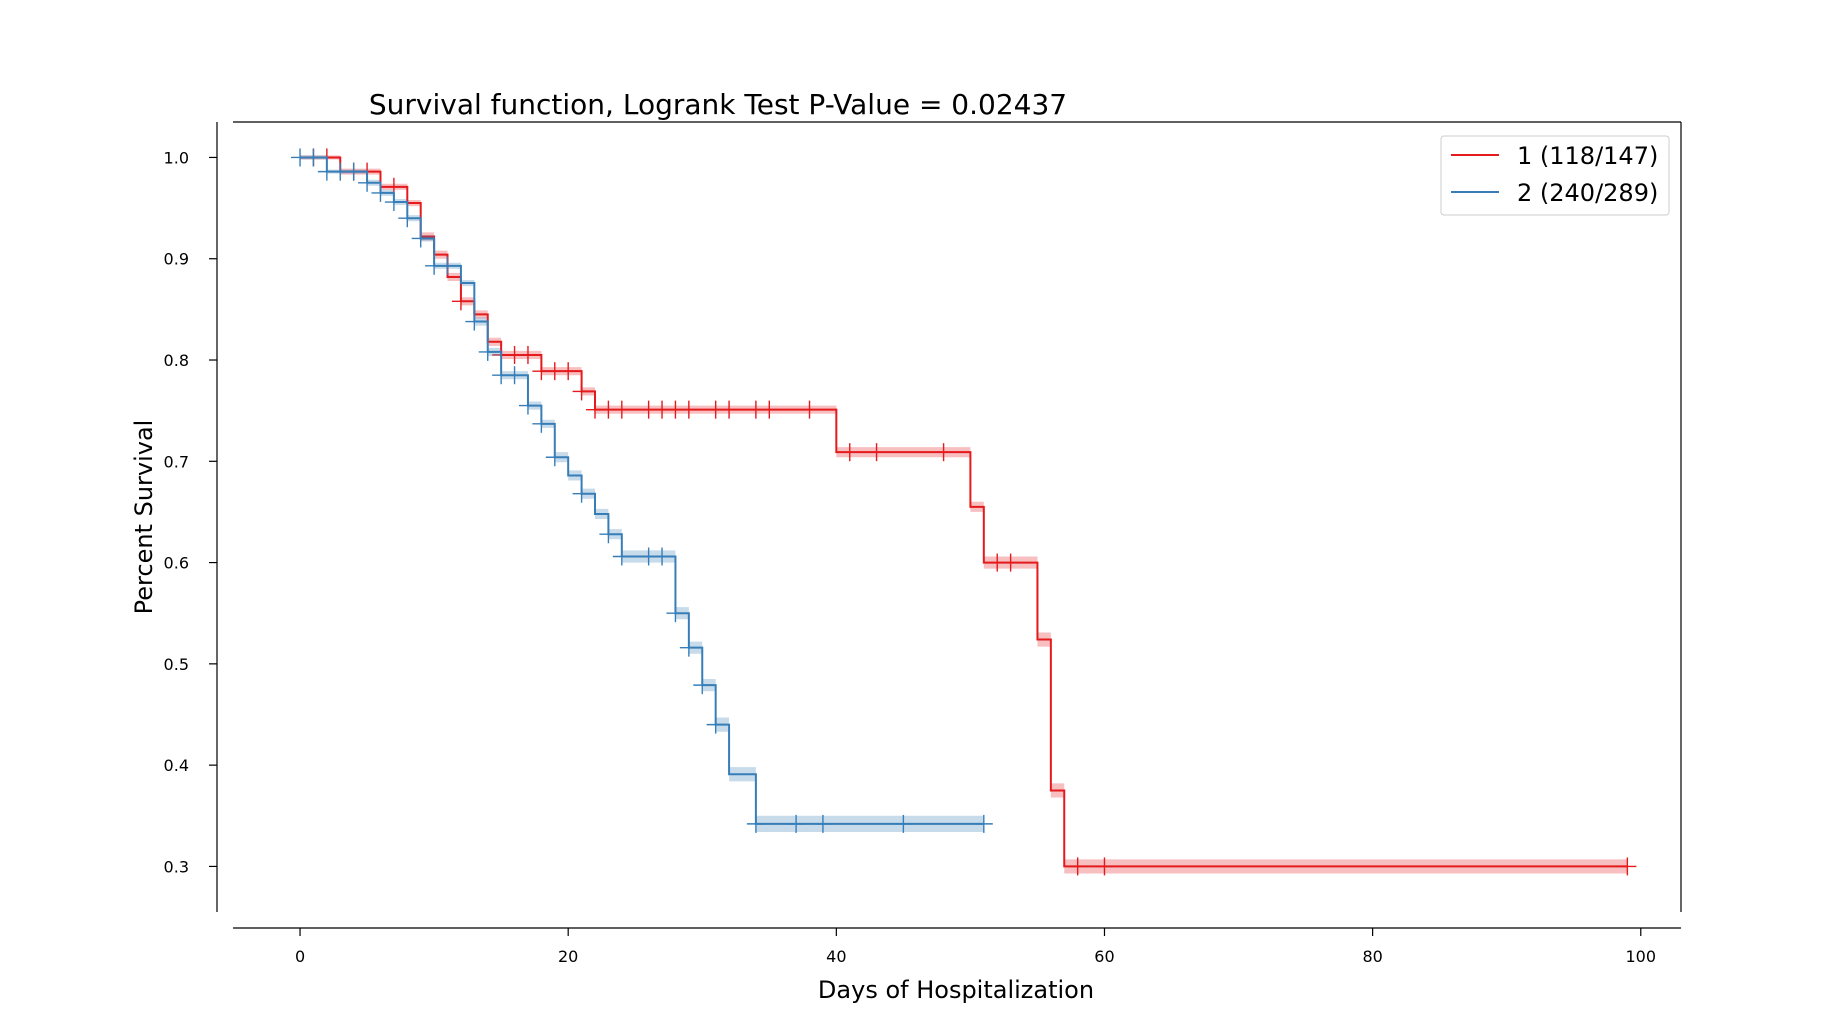 This screenshot has width=1842, height=1011. I want to click on x-tick-label: 100, so click(1641, 956).